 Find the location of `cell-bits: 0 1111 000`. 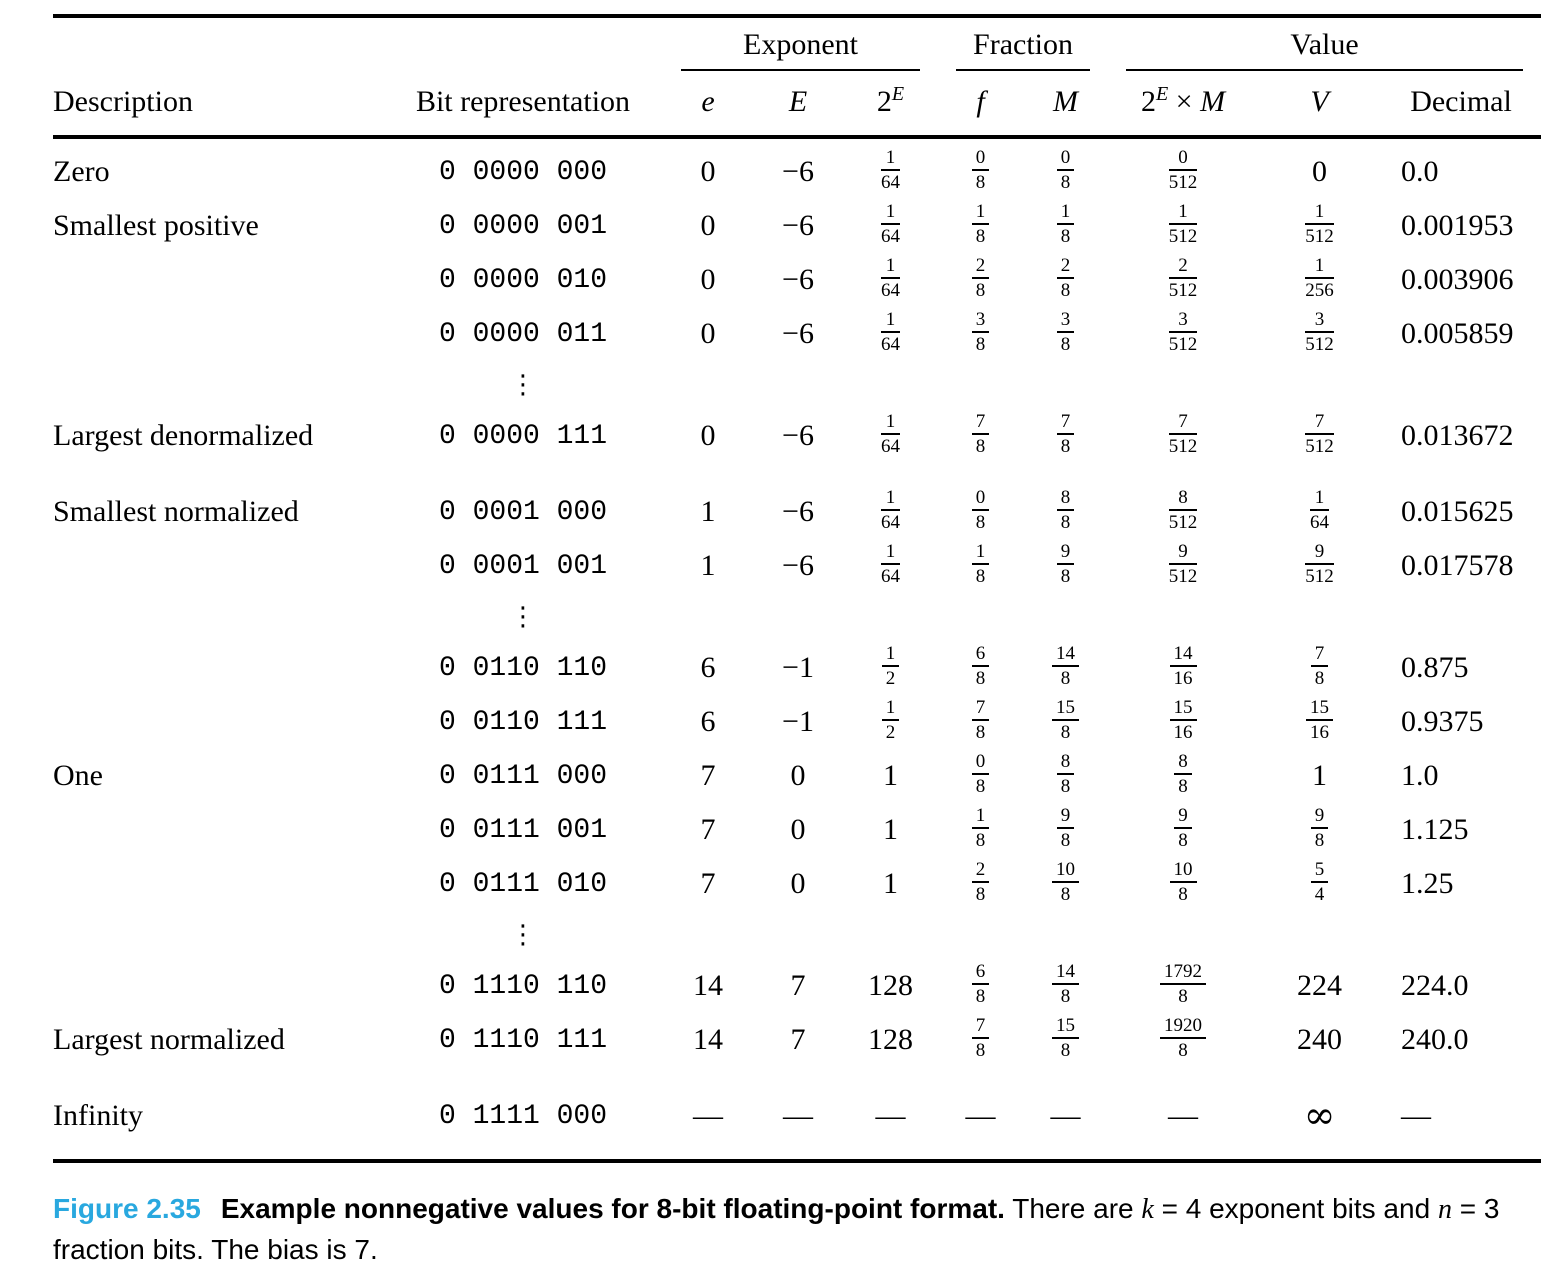

cell-bits: 0 1111 000 is located at coordinates (523, 1116).